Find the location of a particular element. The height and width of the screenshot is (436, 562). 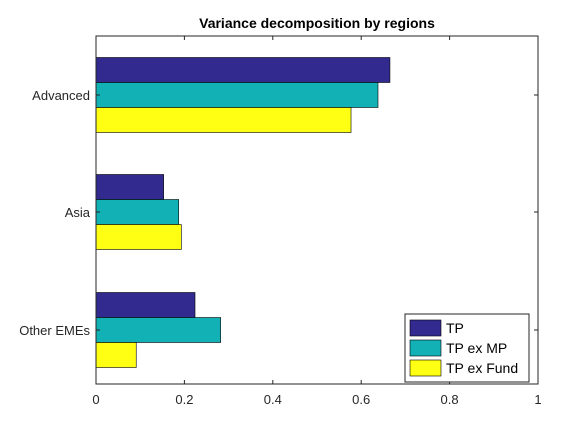

x-tick-label: 0 is located at coordinates (95, 399).